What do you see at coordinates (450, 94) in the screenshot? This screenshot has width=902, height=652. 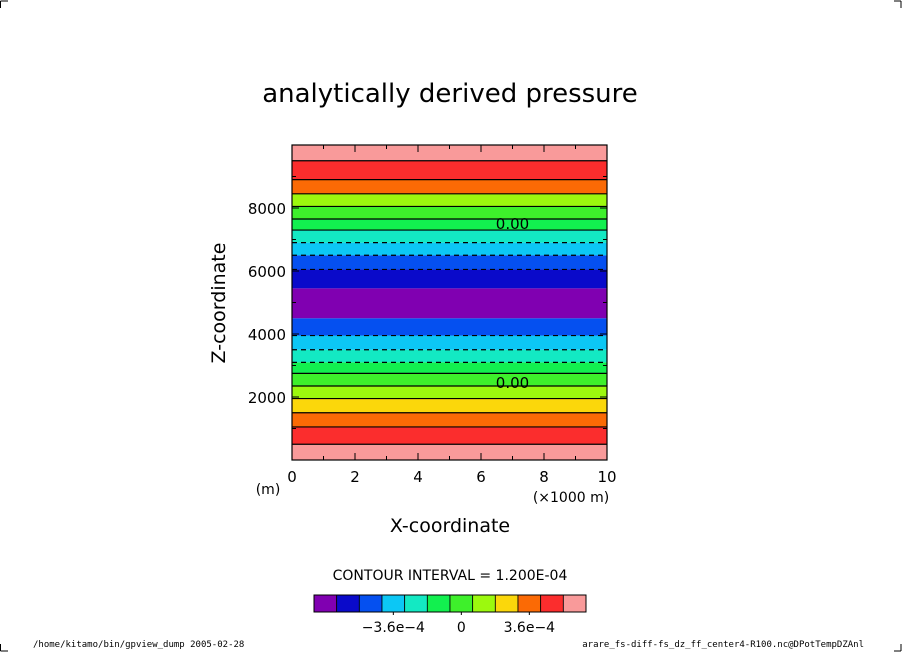 I see `chart-title: analytically derived pressure` at bounding box center [450, 94].